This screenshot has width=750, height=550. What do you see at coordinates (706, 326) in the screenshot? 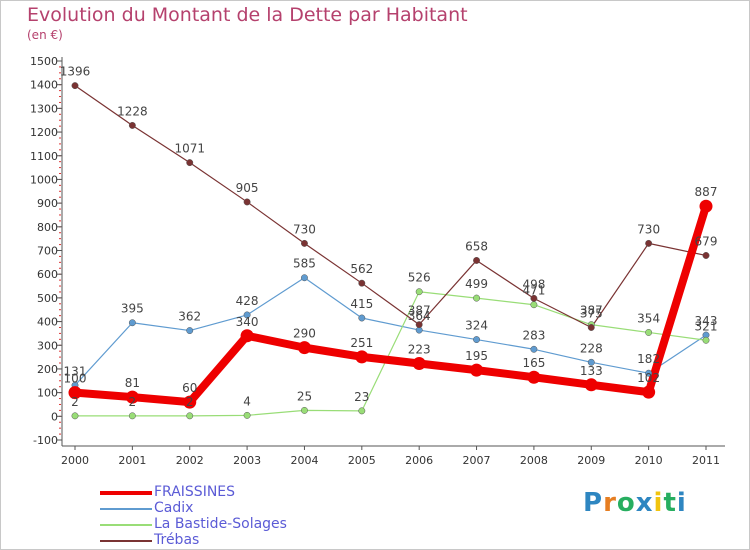
I see `data-label: 321` at bounding box center [706, 326].